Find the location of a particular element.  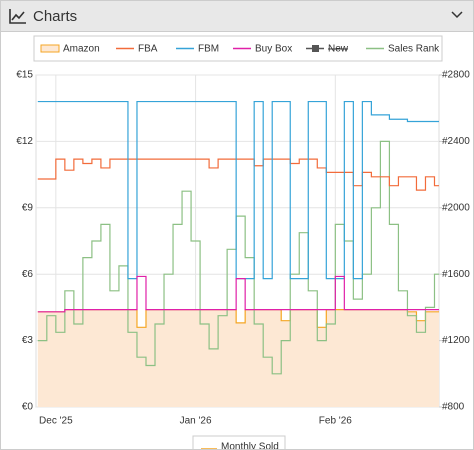

x-tick-label: Dec '25 is located at coordinates (56, 421).